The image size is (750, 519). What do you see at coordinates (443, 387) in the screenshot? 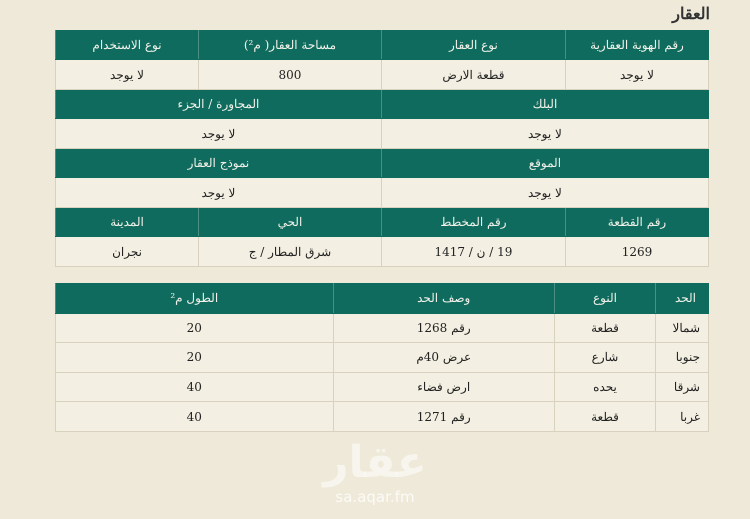
I see `description-cell: ارض فضاء` at bounding box center [443, 387].